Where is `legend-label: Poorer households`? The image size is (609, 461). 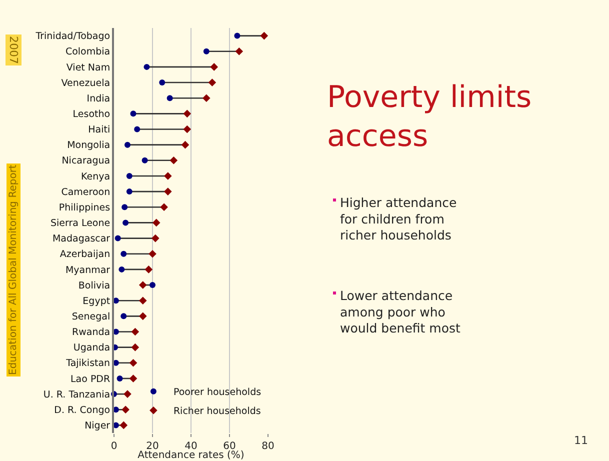
legend-label: Poorer households is located at coordinates (217, 392).